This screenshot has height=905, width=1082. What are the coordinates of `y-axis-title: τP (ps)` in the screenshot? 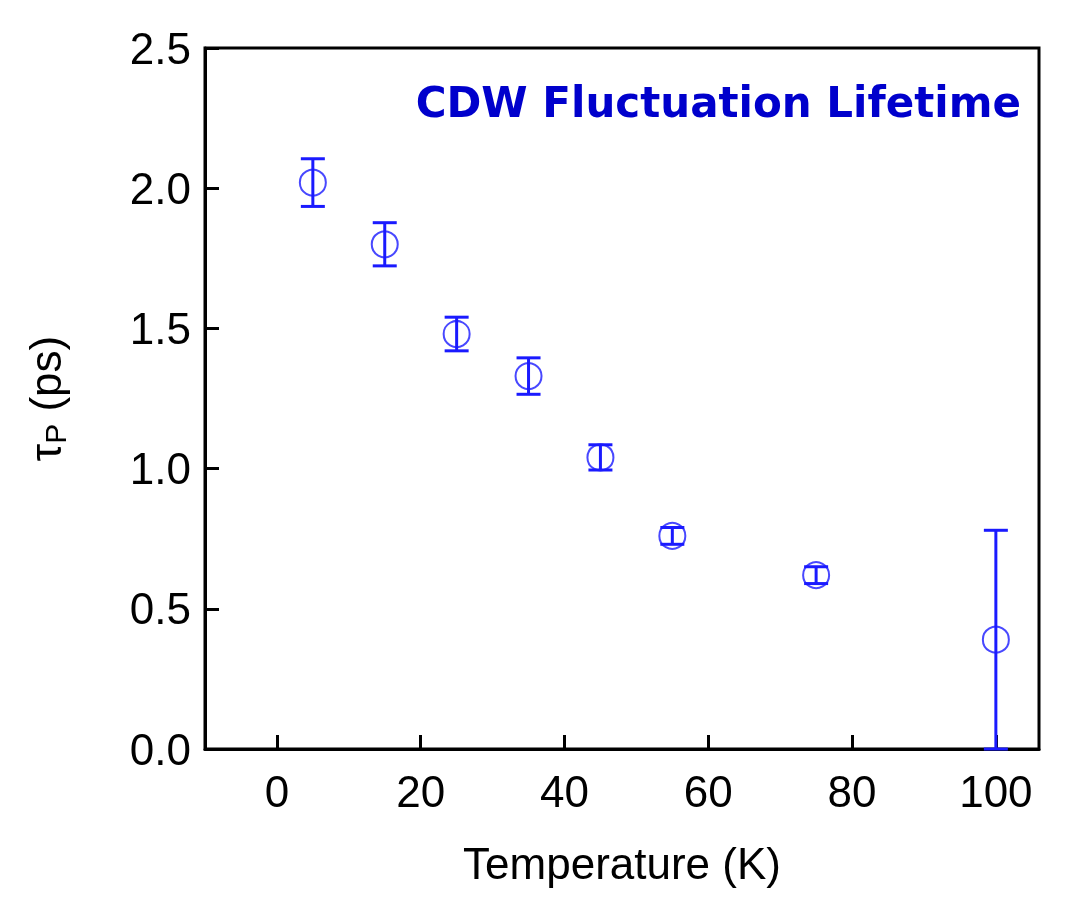 It's located at (46, 398).